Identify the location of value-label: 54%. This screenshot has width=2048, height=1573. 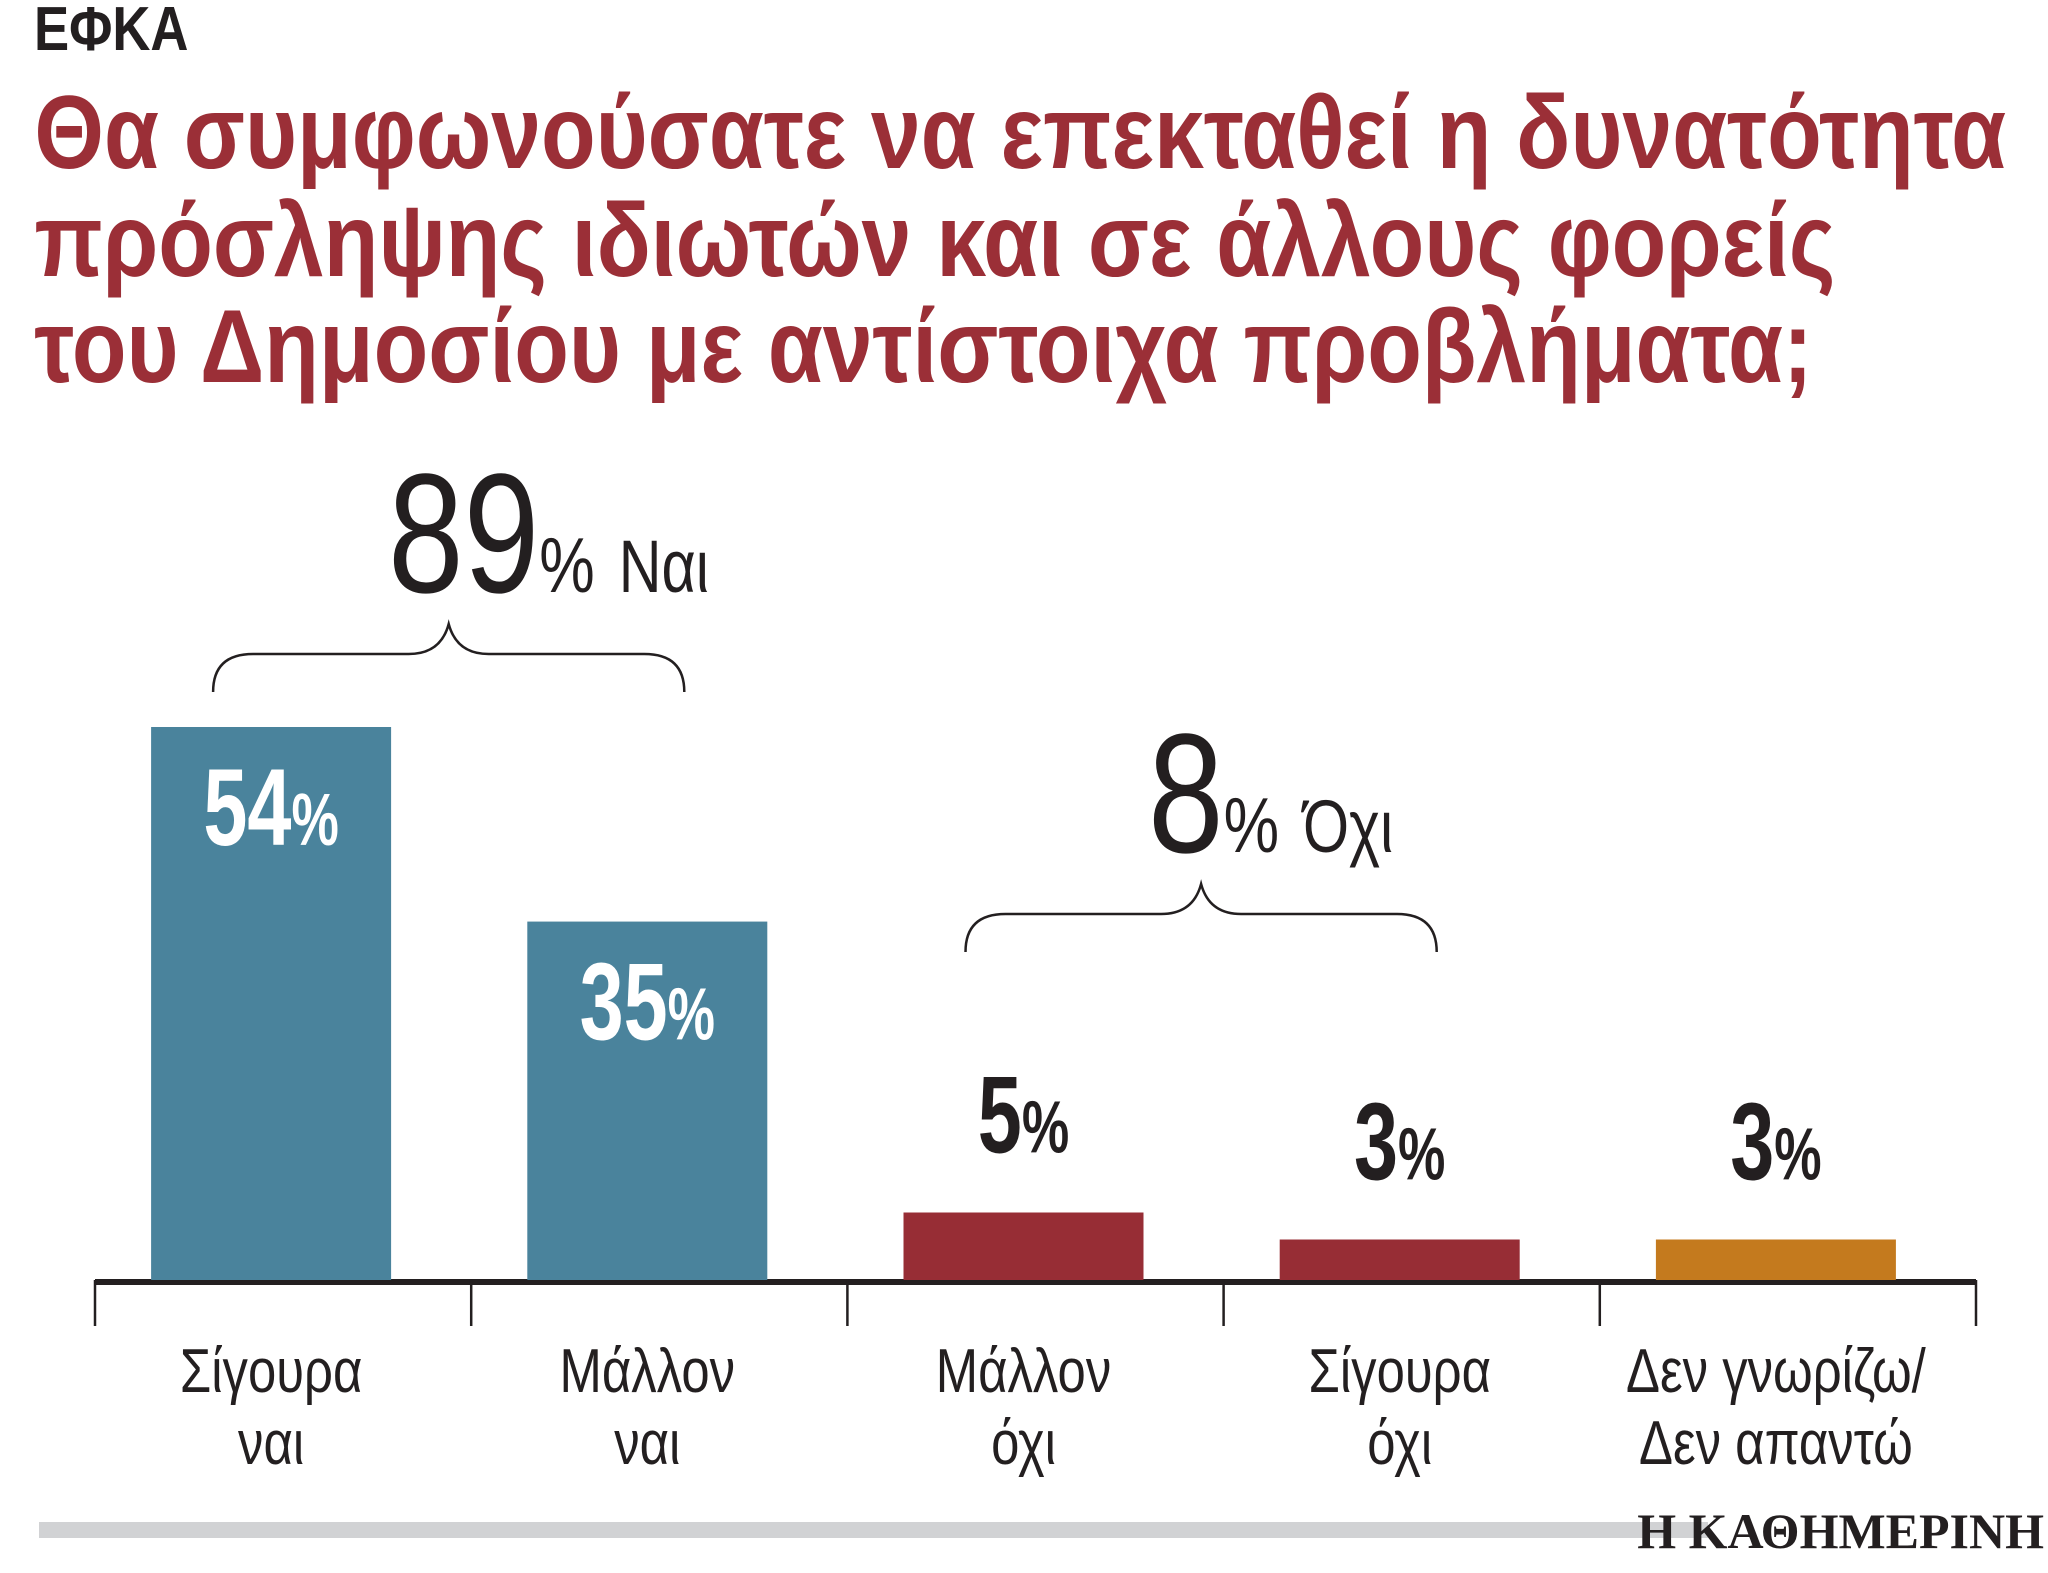
(270, 807).